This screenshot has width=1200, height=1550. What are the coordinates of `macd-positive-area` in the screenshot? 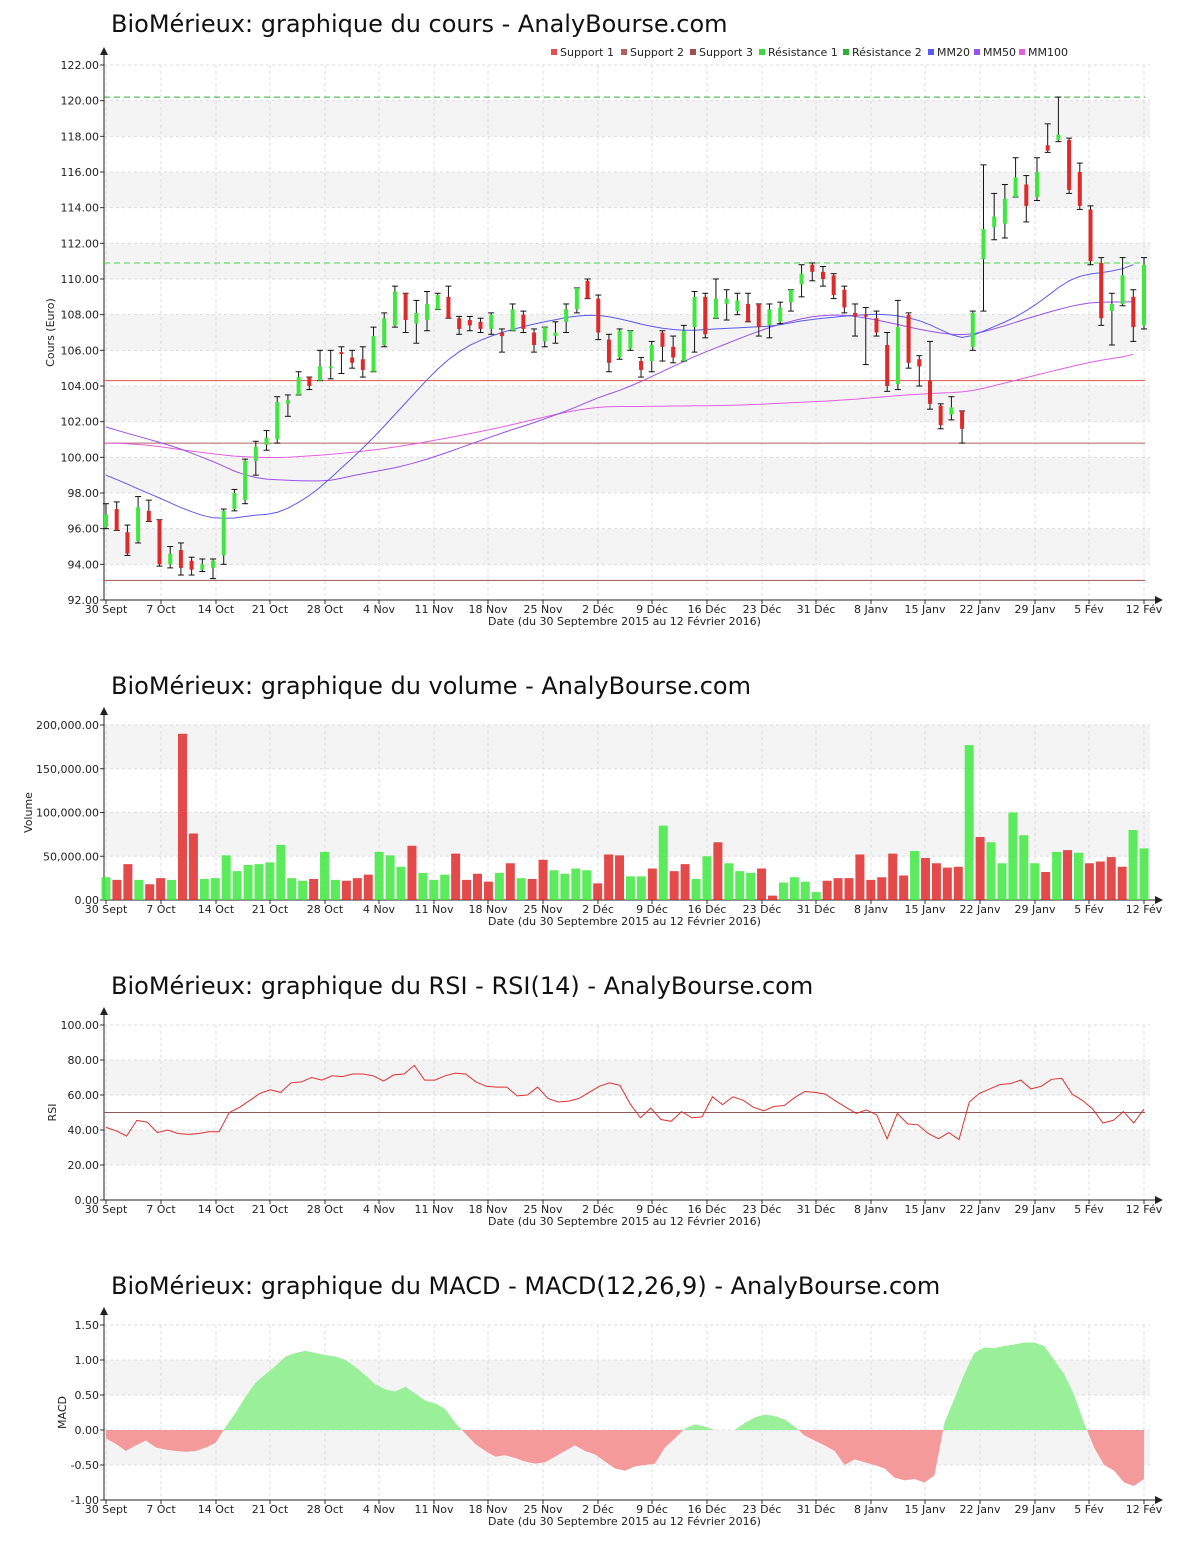 It's located at (342, 1390).